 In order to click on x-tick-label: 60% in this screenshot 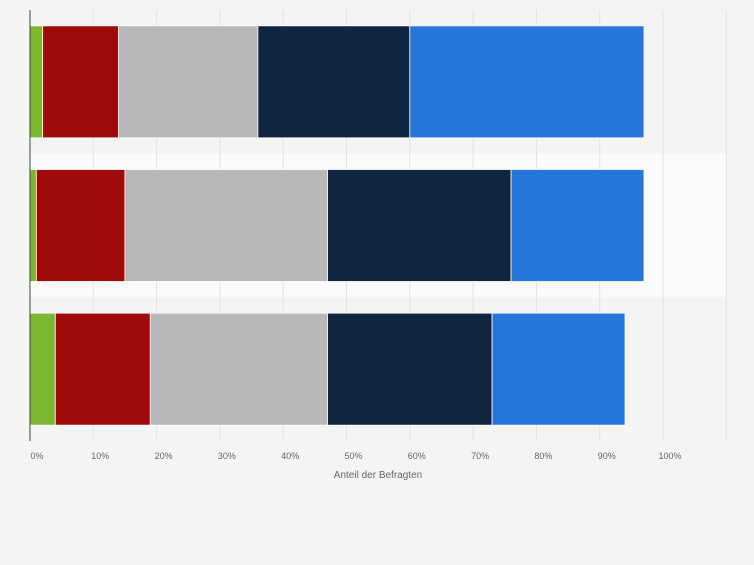, I will do `click(417, 456)`.